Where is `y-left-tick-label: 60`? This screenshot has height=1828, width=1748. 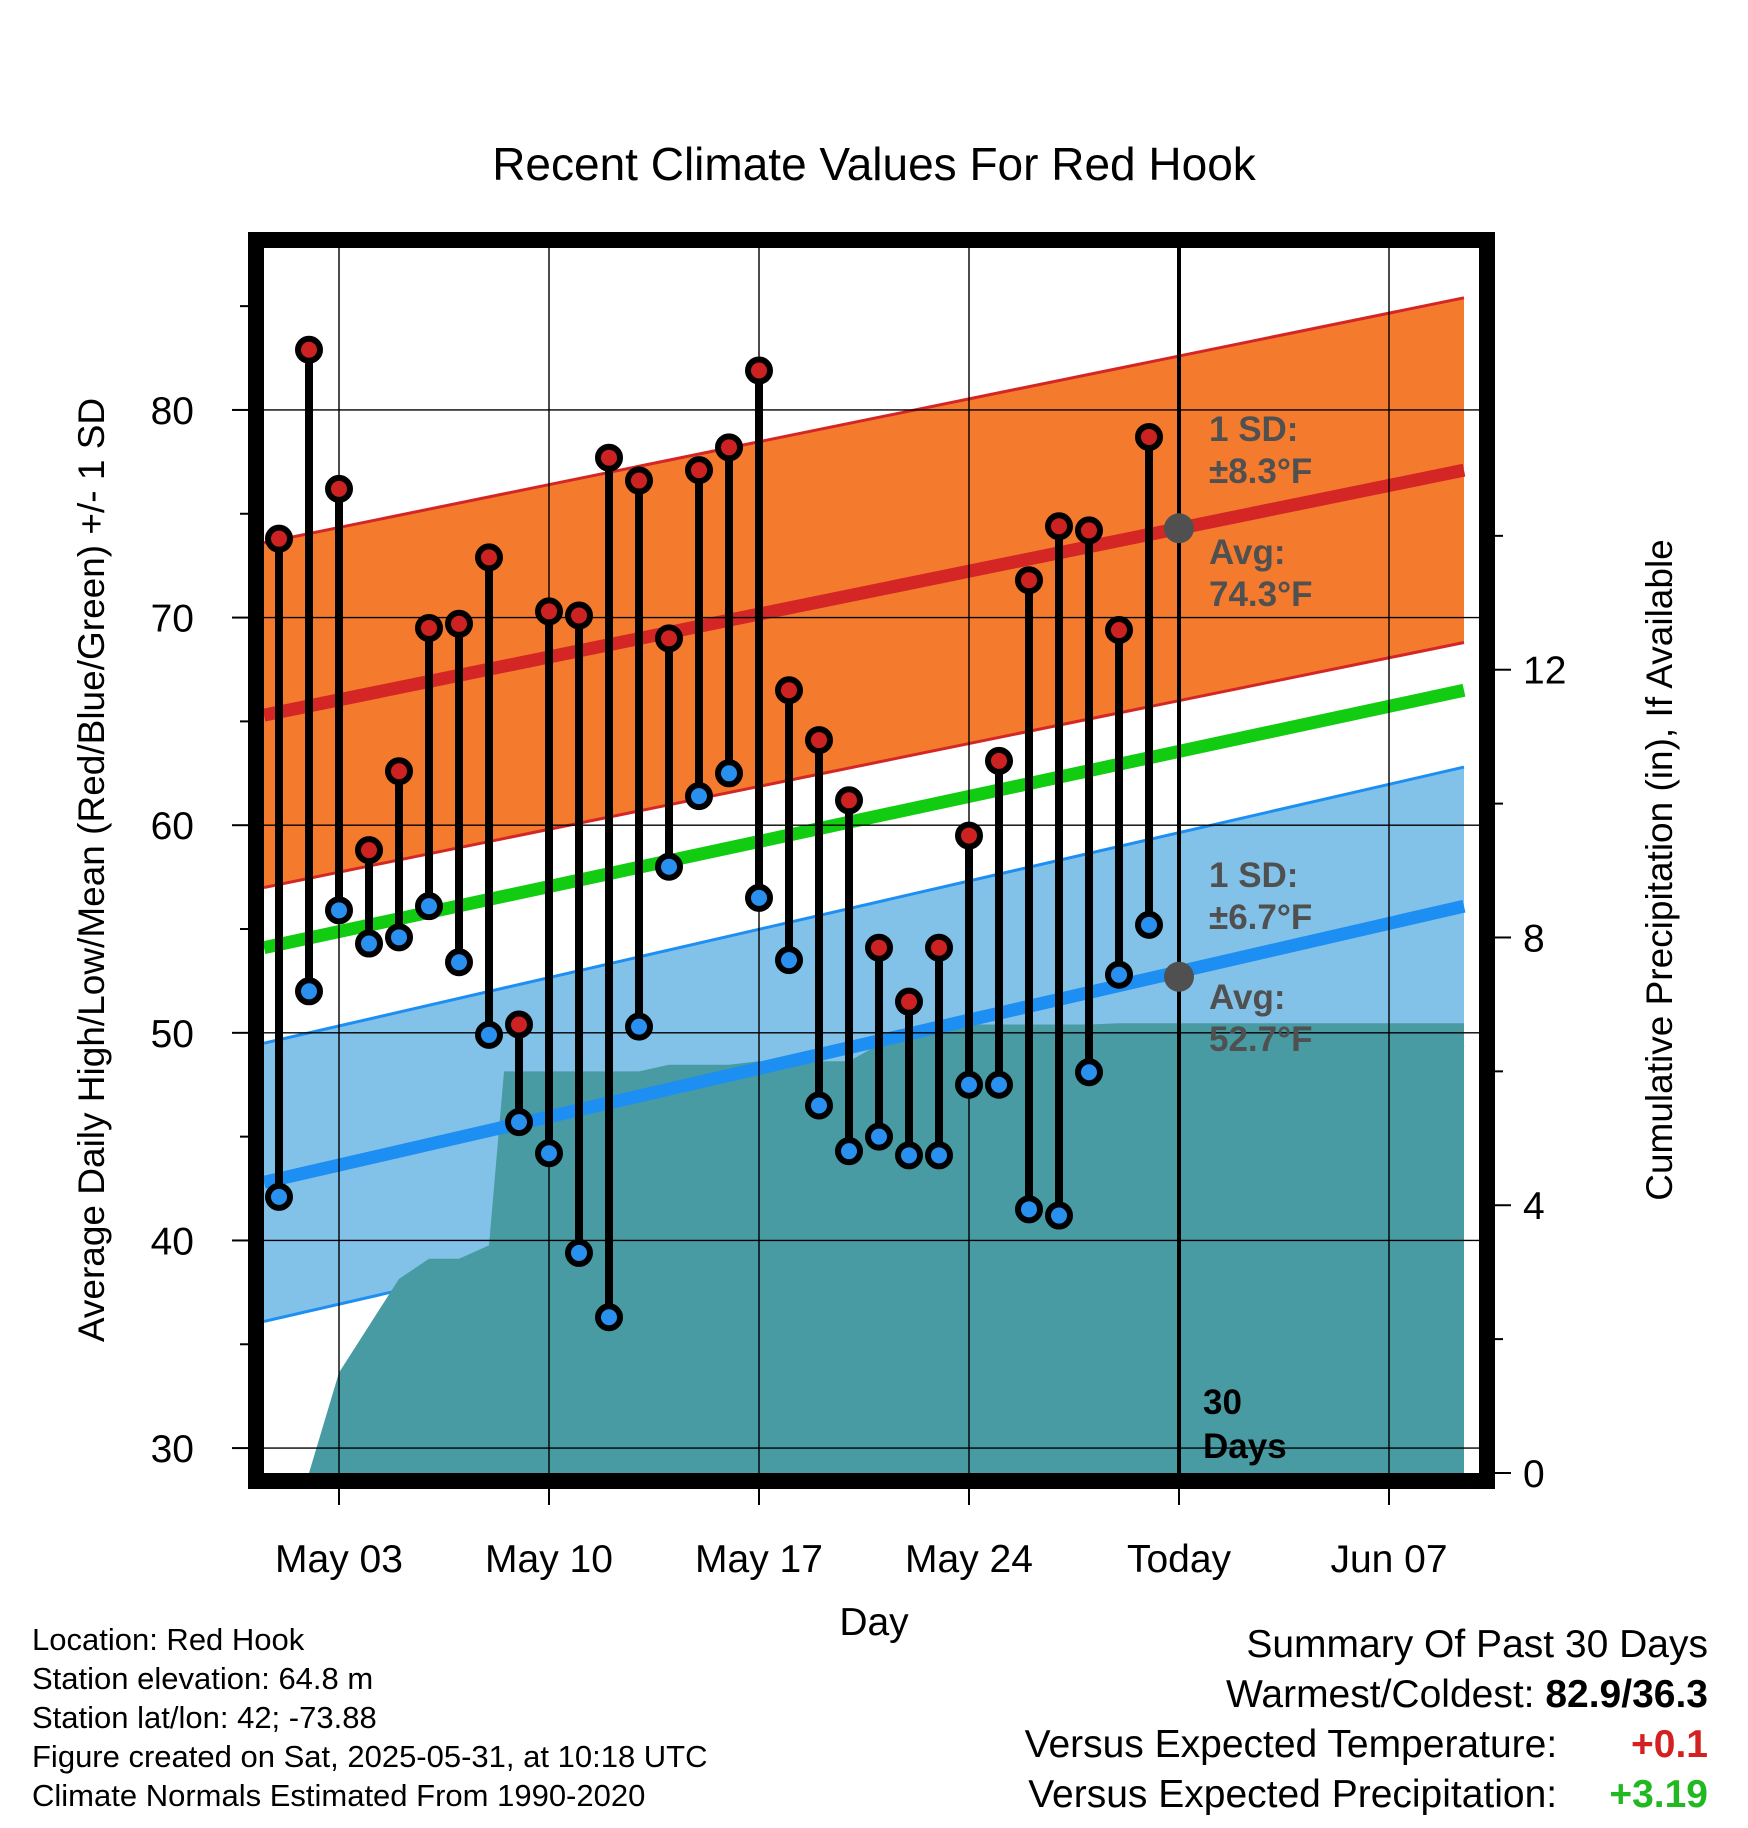 y-left-tick-label: 60 is located at coordinates (172, 826).